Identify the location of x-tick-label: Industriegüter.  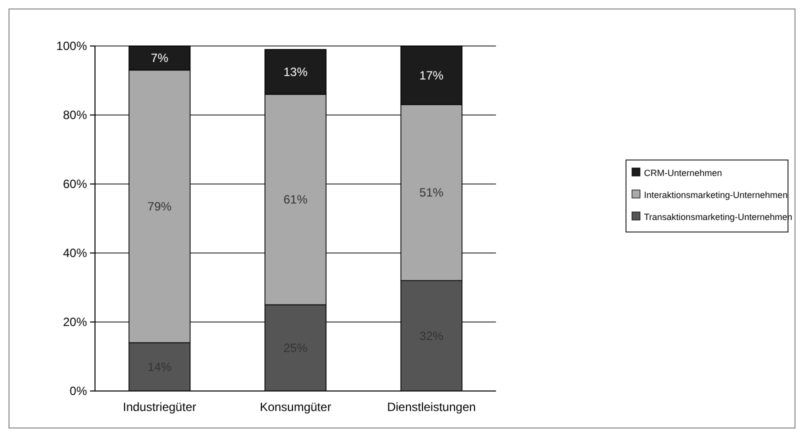
(159, 407).